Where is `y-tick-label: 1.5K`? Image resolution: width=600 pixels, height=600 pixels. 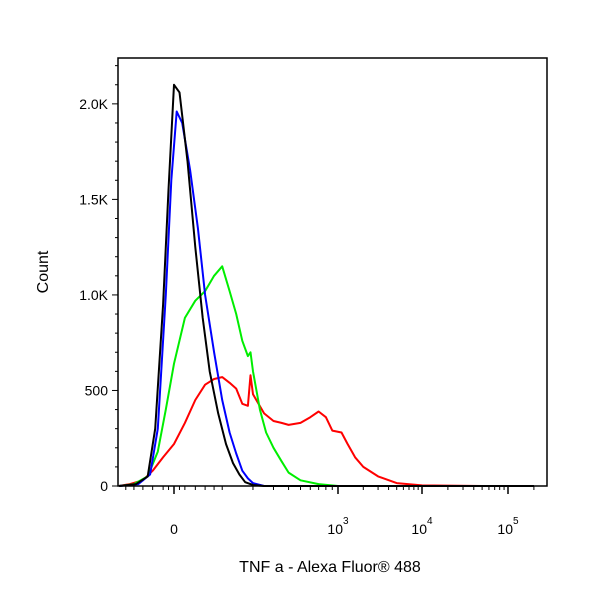
y-tick-label: 1.5K is located at coordinates (93, 199).